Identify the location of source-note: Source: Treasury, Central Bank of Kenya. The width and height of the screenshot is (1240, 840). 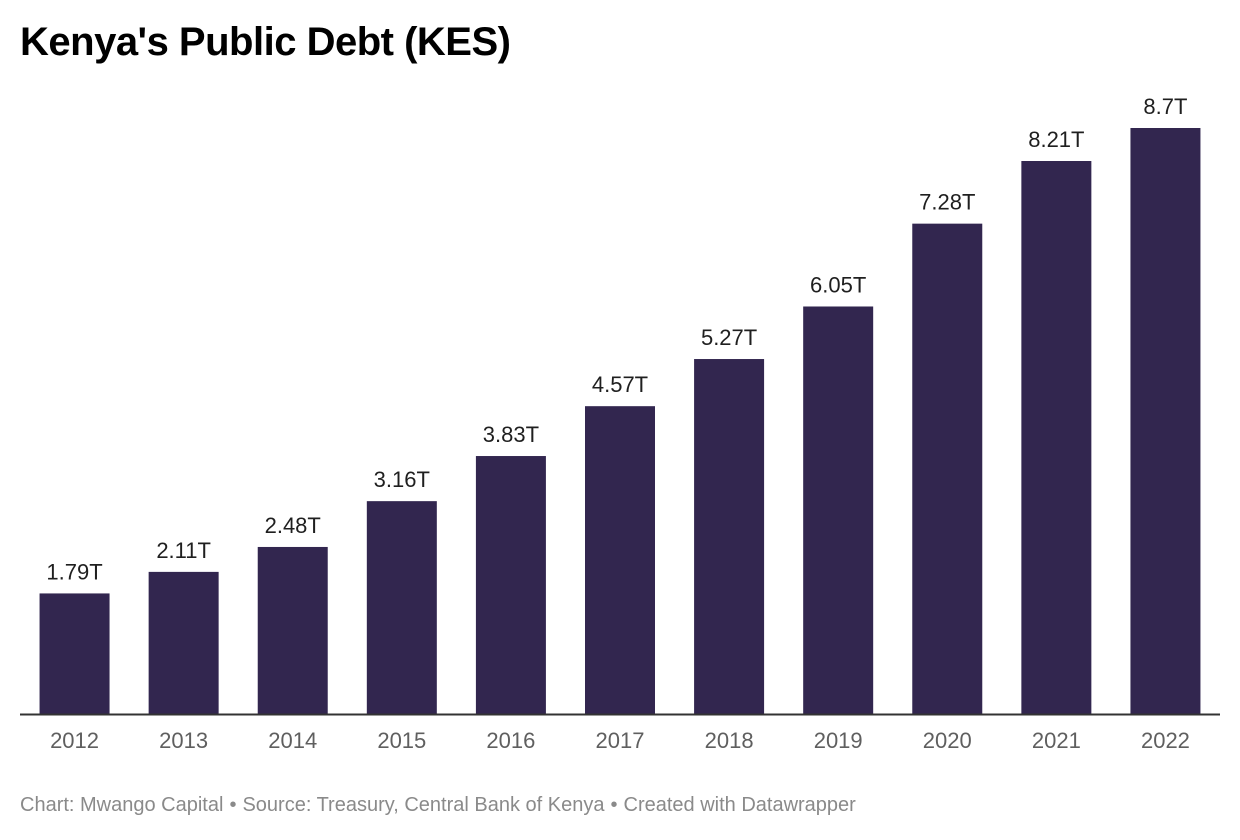
(423, 805).